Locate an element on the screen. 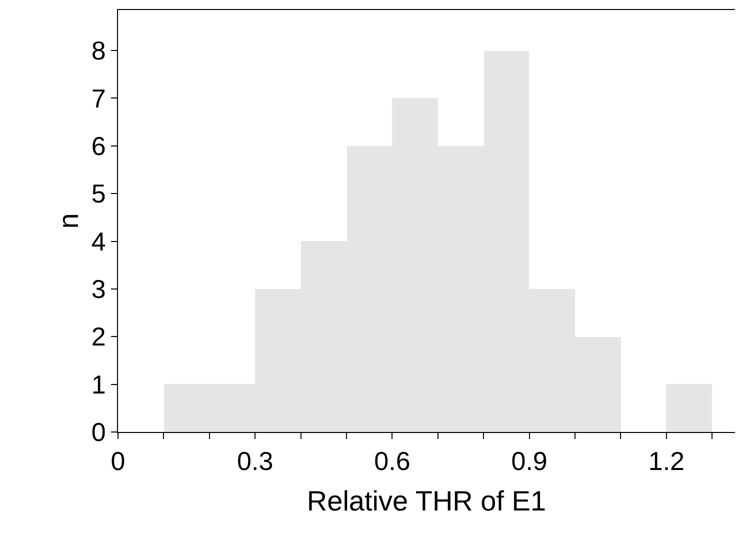 The image size is (737, 558). x-axis-title: Relative THR of E1 is located at coordinates (426, 500).